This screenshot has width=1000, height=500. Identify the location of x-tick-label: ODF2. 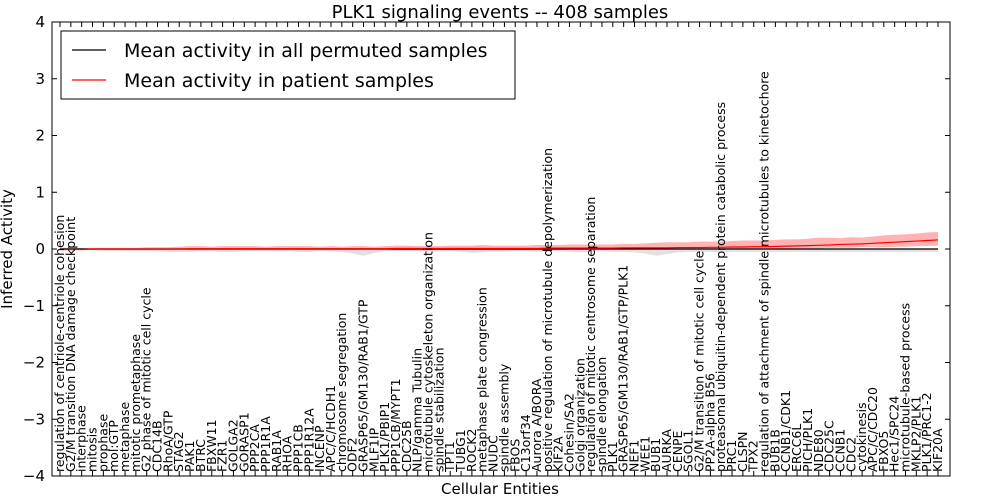
(352, 454).